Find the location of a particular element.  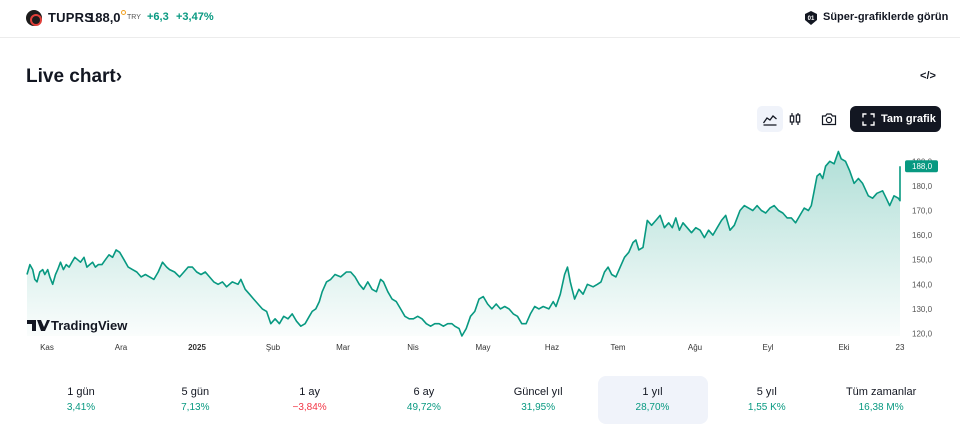

period-change: 49,72% is located at coordinates (423, 407).